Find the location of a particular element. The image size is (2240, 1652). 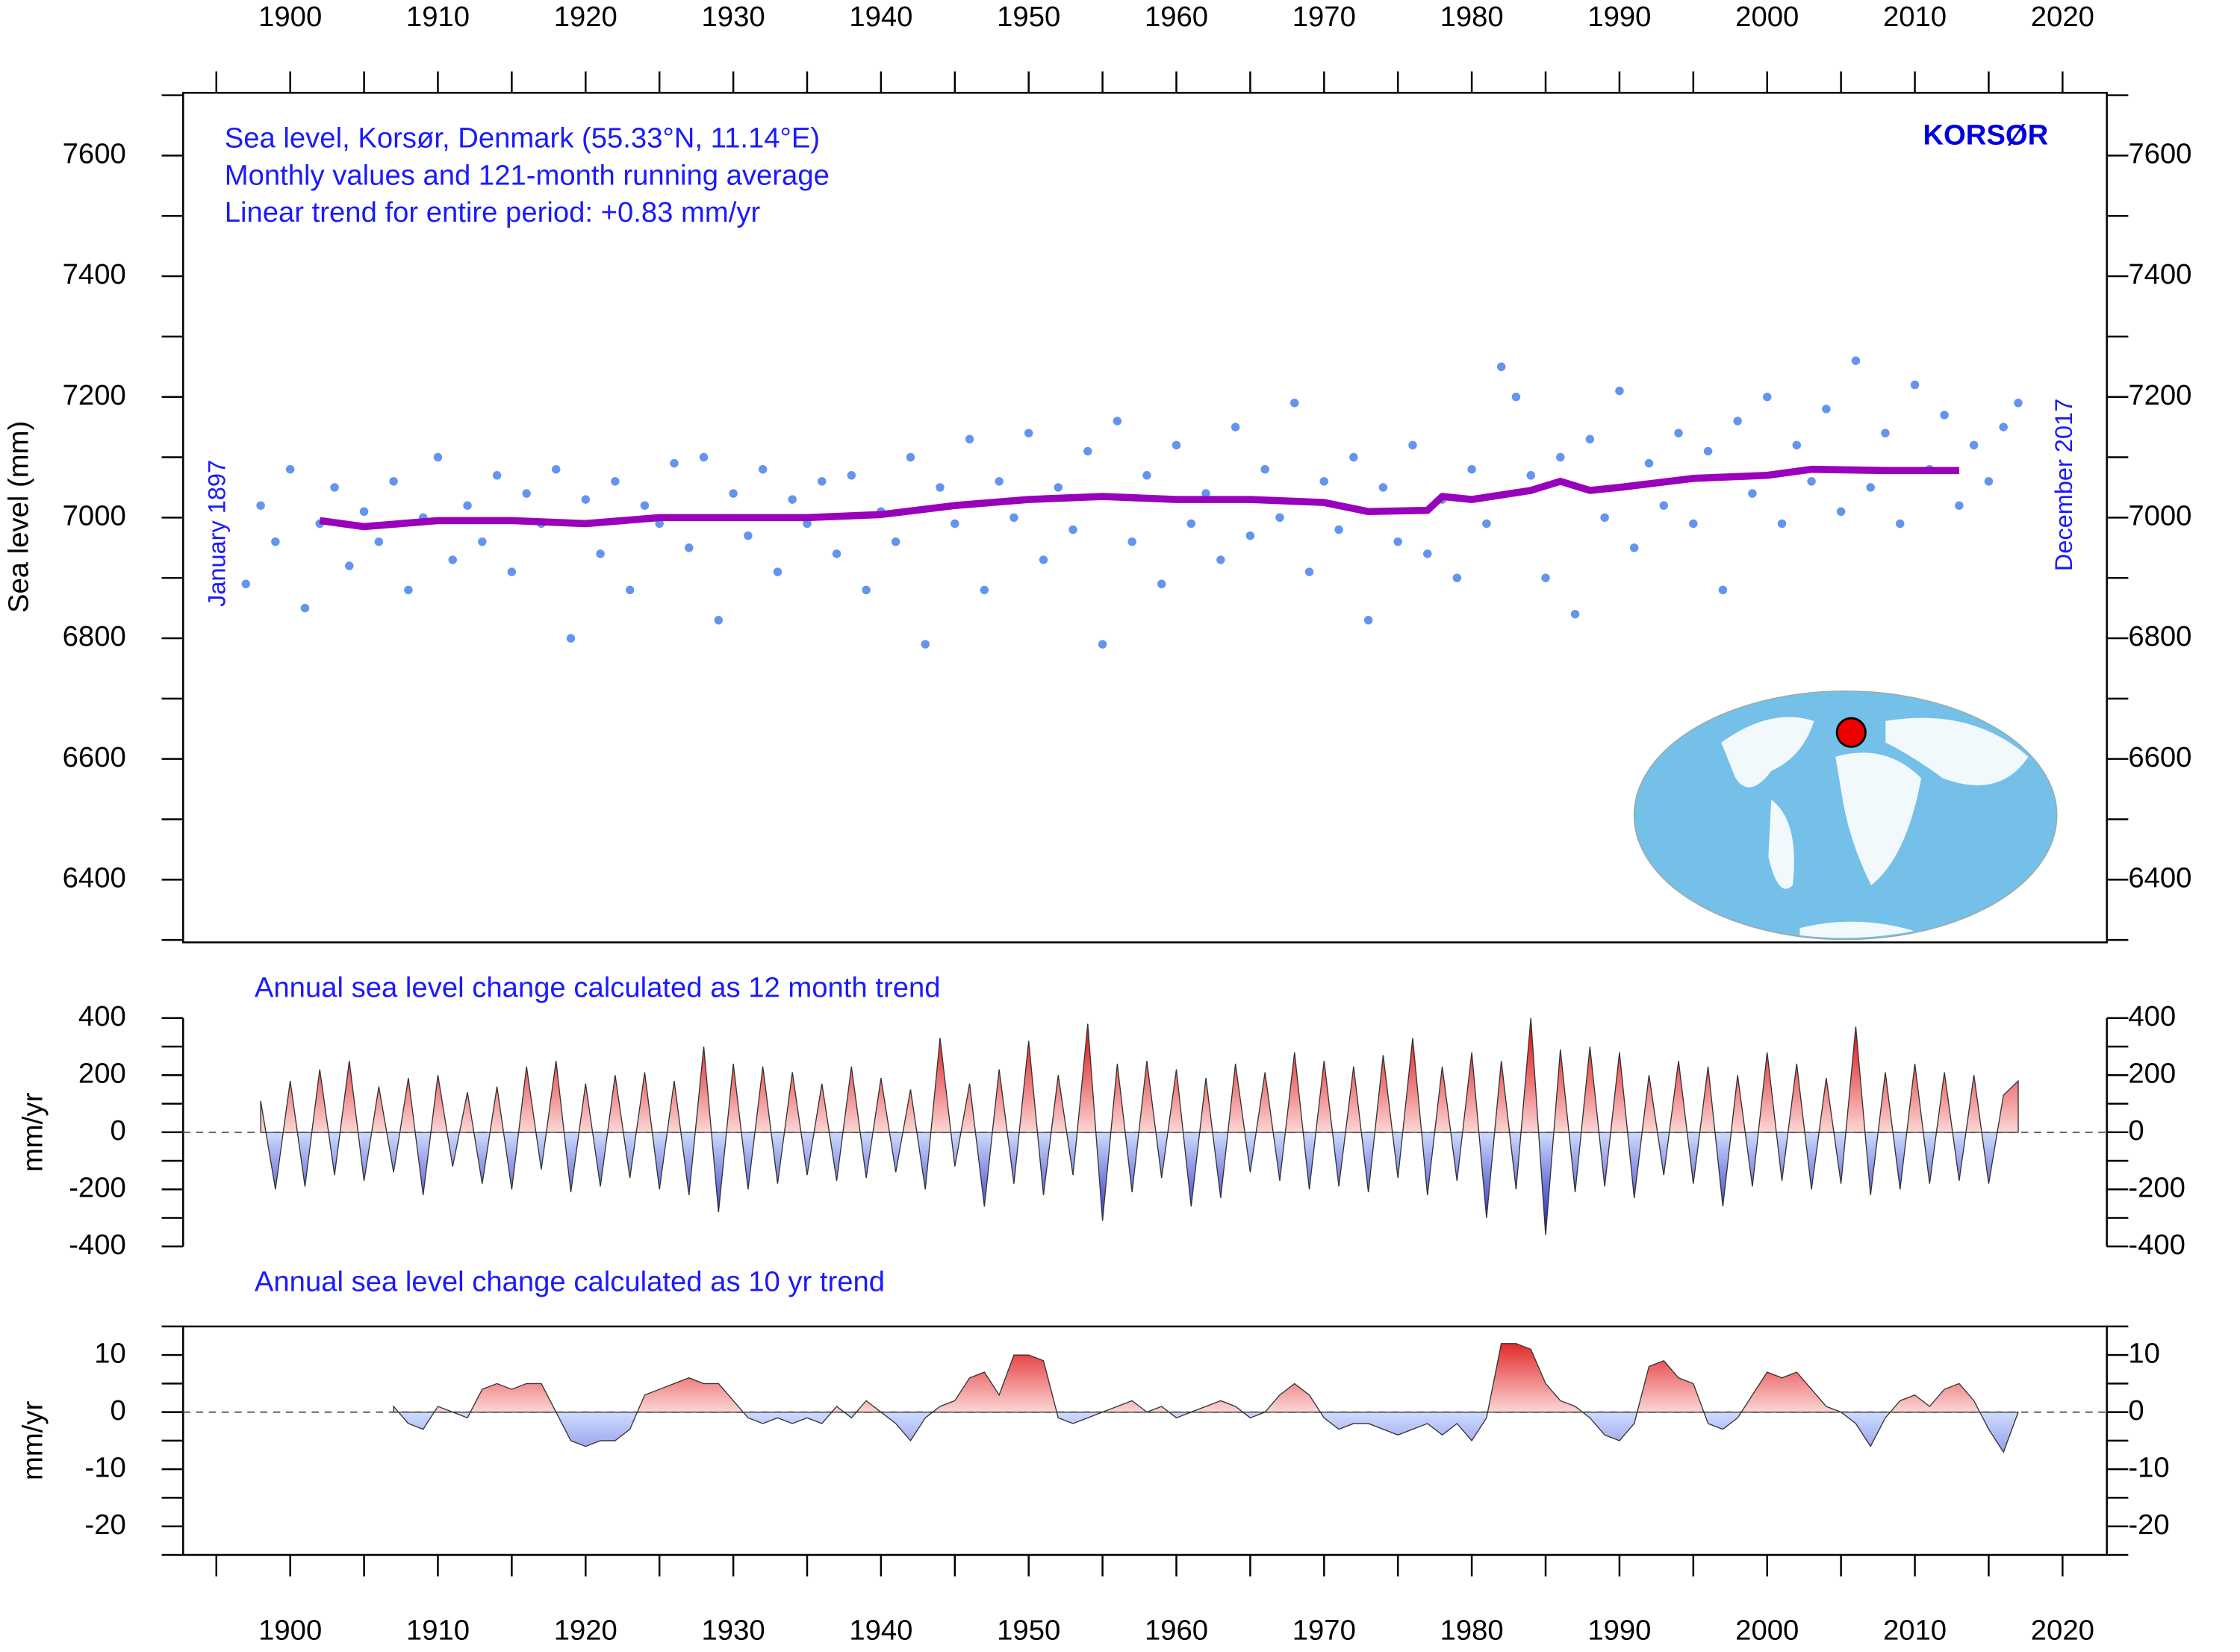

x-tick-label: 1970 is located at coordinates (1324, 1630).